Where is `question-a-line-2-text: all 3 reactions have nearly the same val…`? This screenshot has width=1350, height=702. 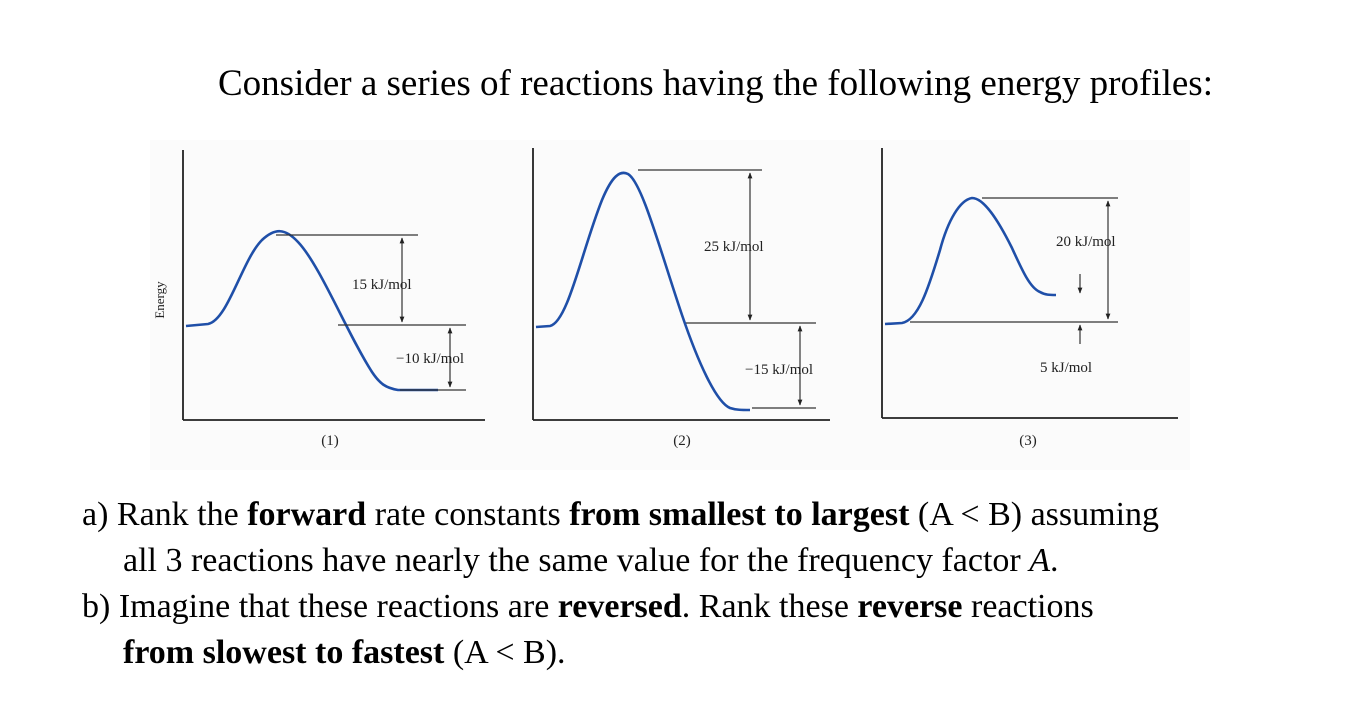 question-a-line-2-text: all 3 reactions have nearly the same val… is located at coordinates (576, 560).